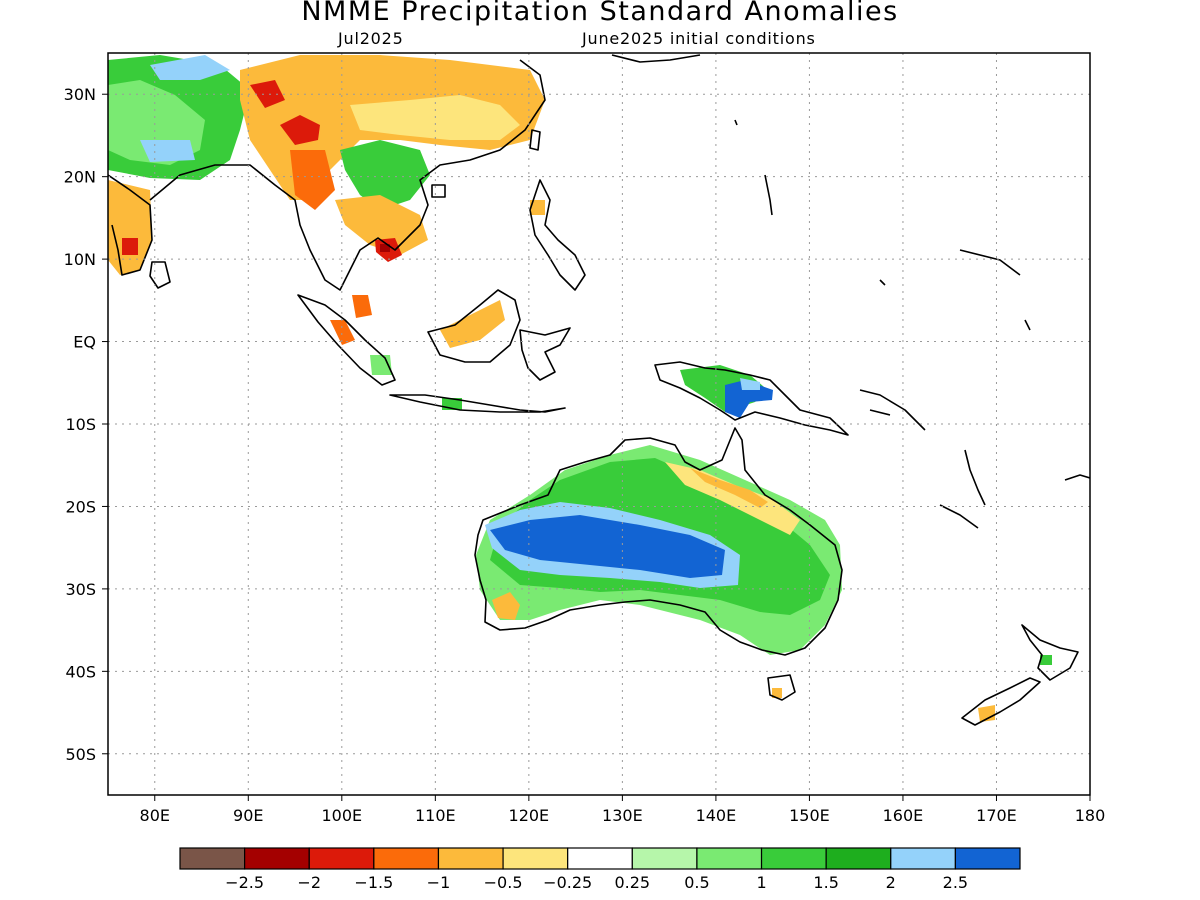 The height and width of the screenshot is (900, 1200). What do you see at coordinates (80, 671) in the screenshot?
I see `lat-label: 40S` at bounding box center [80, 671].